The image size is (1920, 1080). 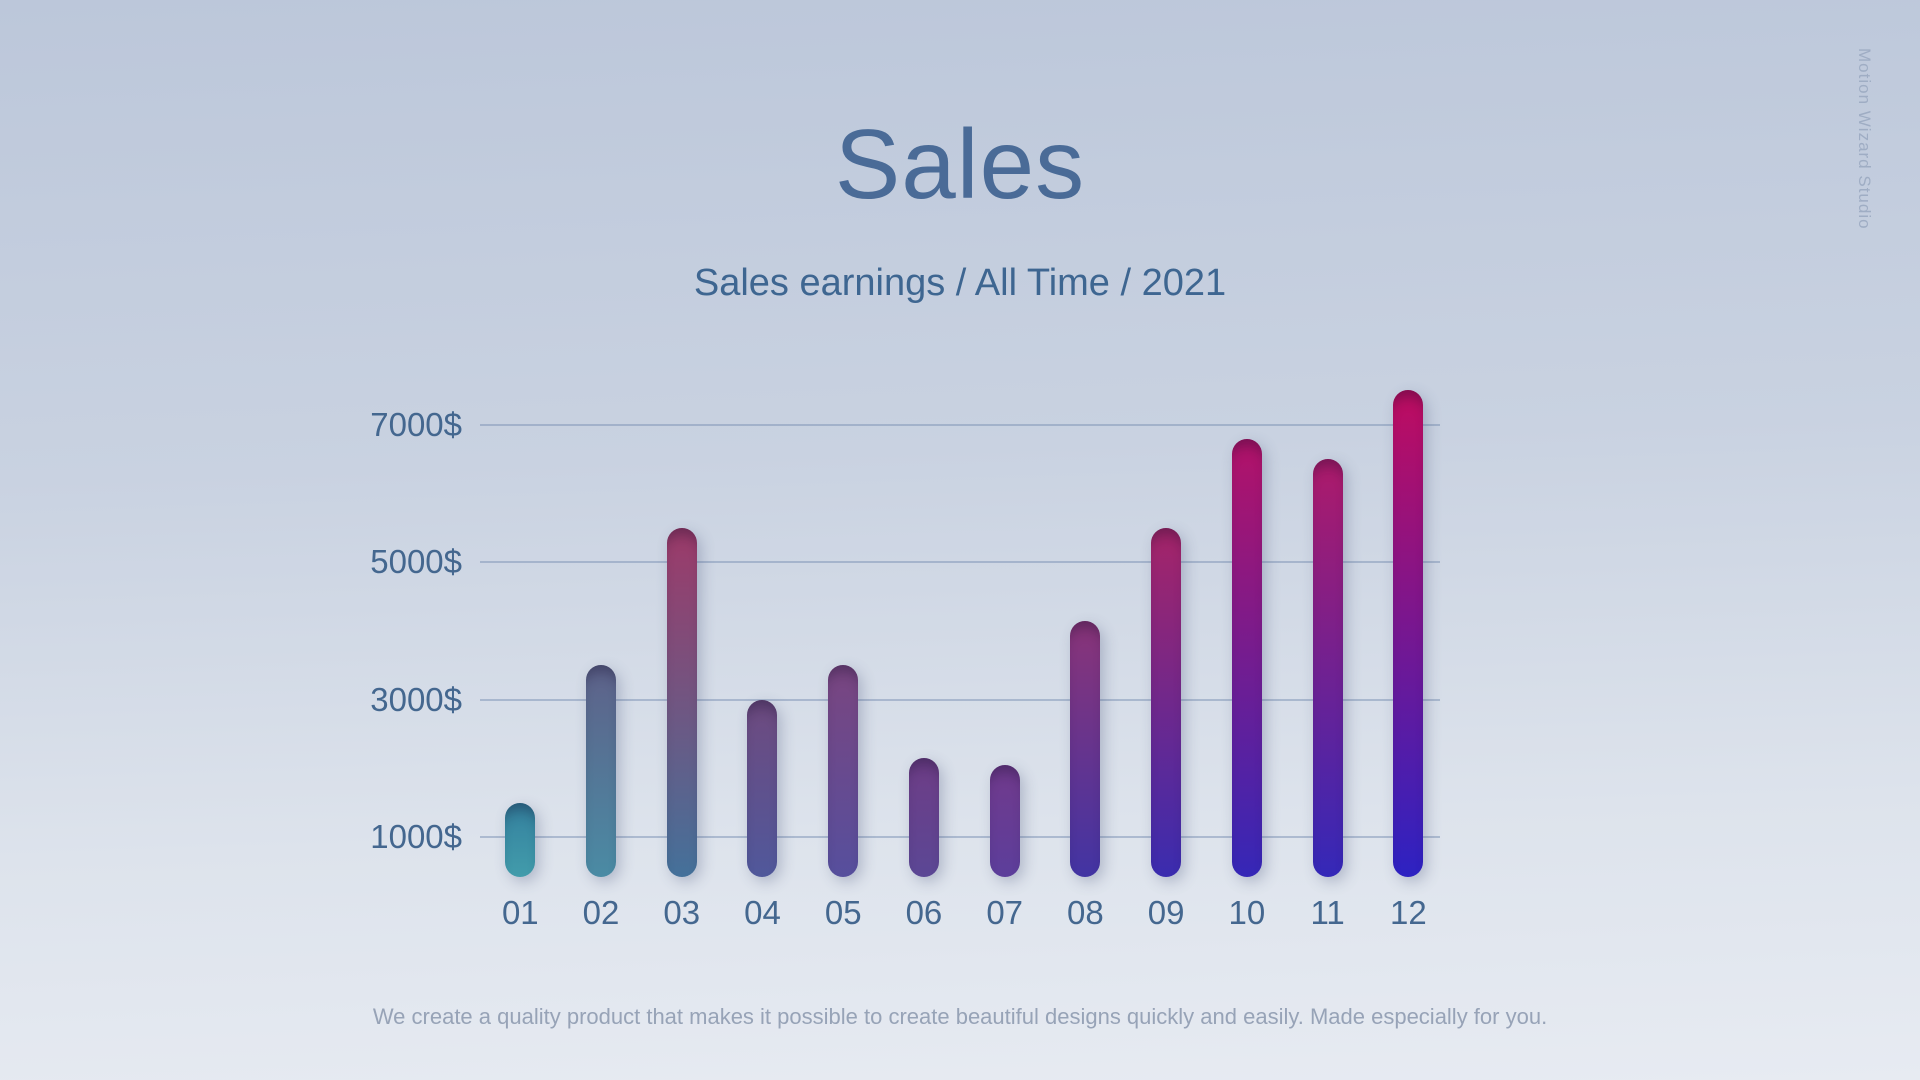 What do you see at coordinates (1005, 912) in the screenshot?
I see `month-label-07: 07` at bounding box center [1005, 912].